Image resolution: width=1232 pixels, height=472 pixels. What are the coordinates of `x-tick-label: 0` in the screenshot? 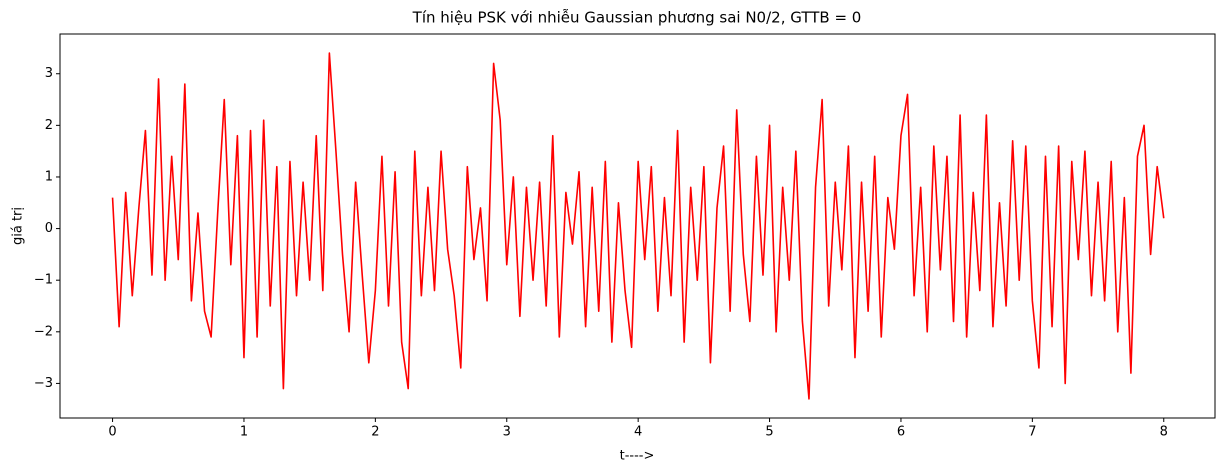 It's located at (112, 432).